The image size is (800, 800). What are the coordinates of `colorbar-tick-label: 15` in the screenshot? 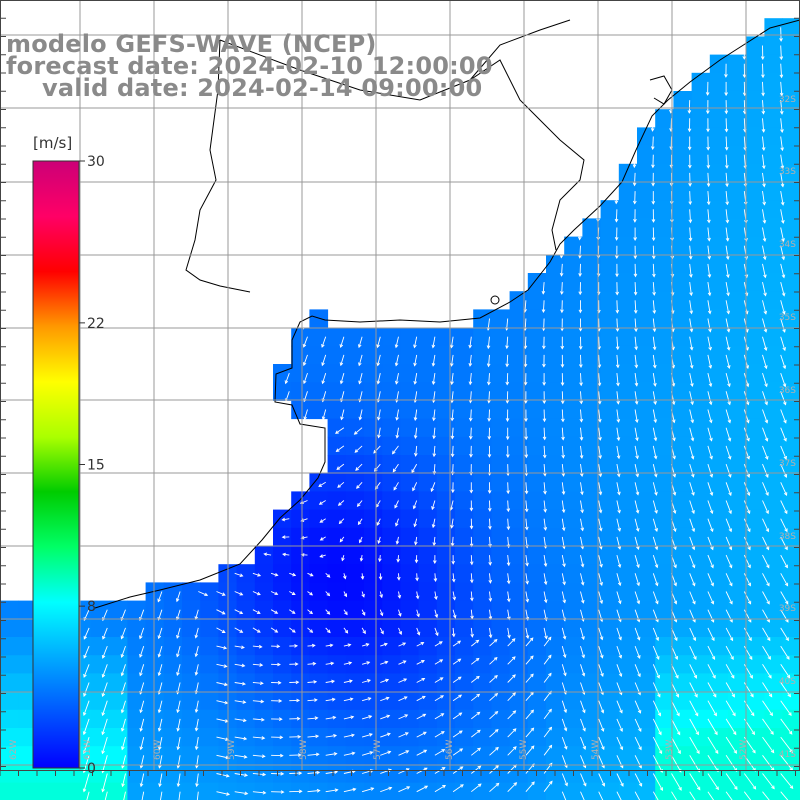 It's located at (96, 466).